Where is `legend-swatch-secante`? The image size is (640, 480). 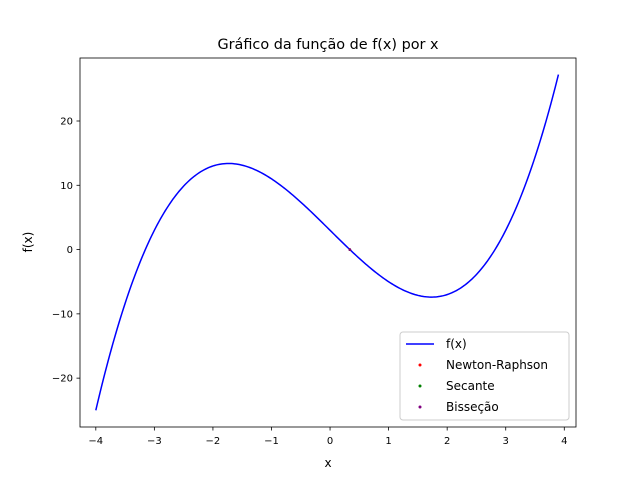
legend-swatch-secante is located at coordinates (420, 386).